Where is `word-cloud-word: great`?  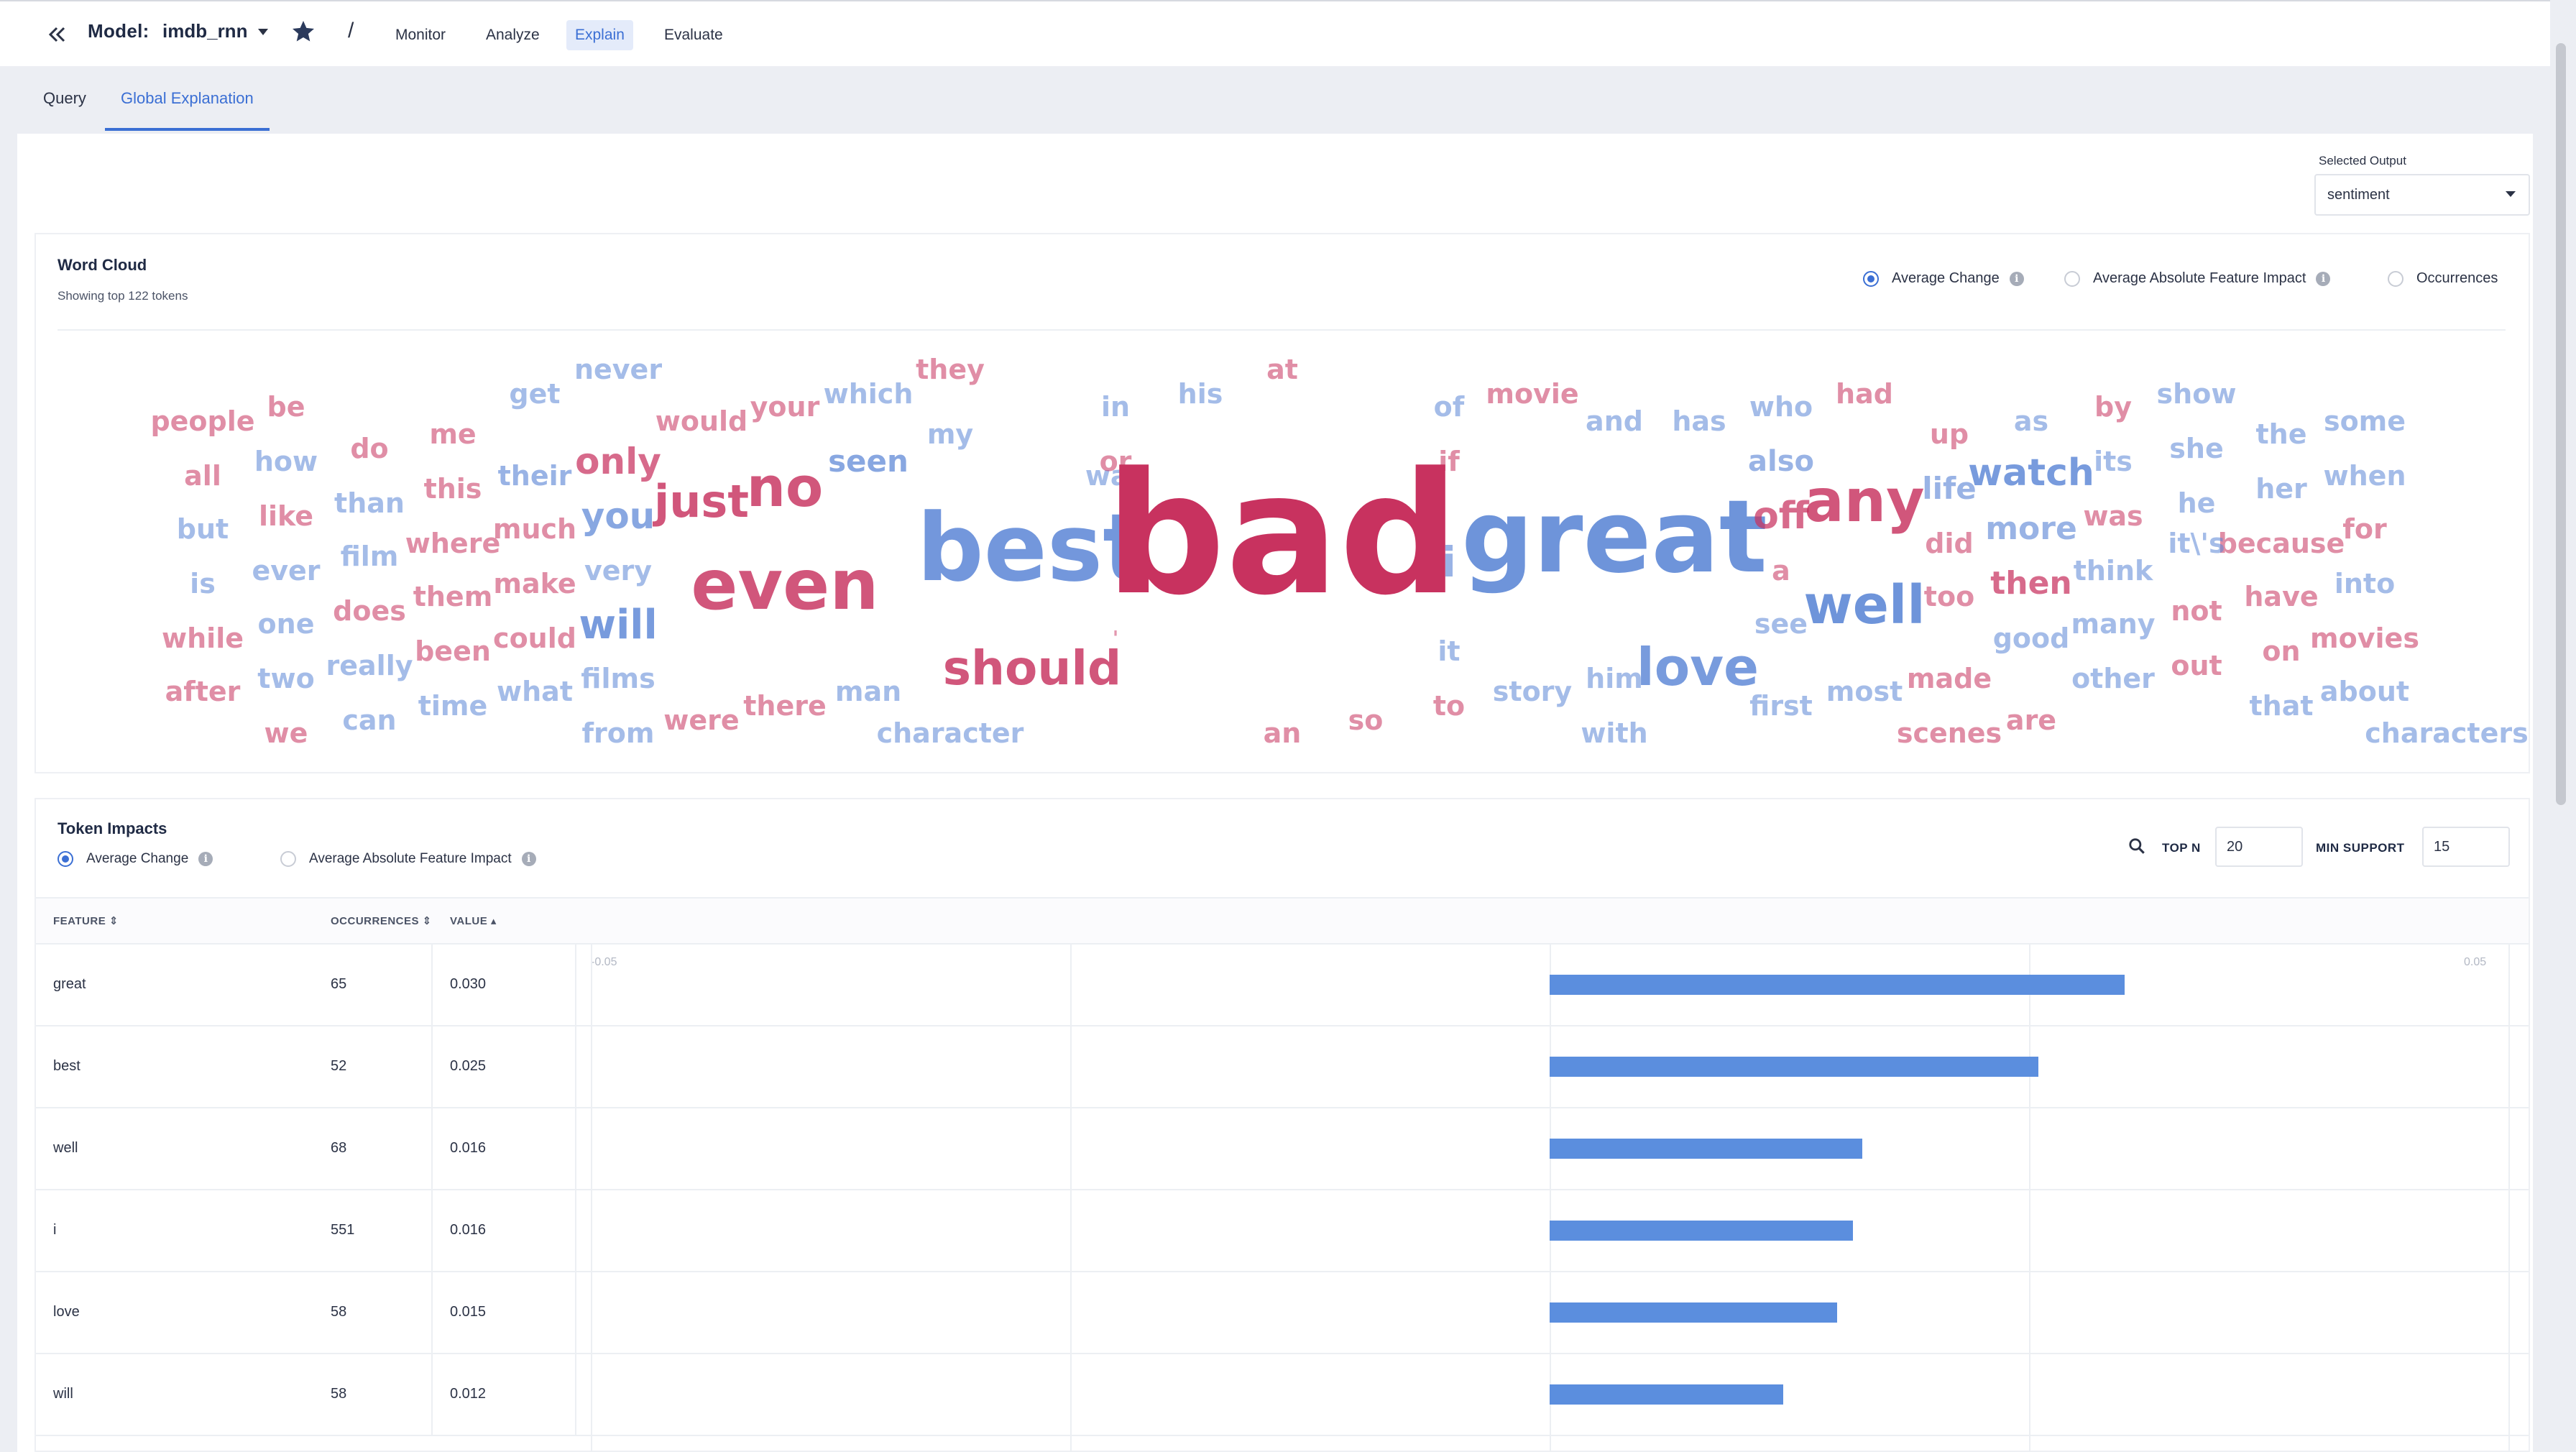
word-cloud-word: great is located at coordinates (1614, 537).